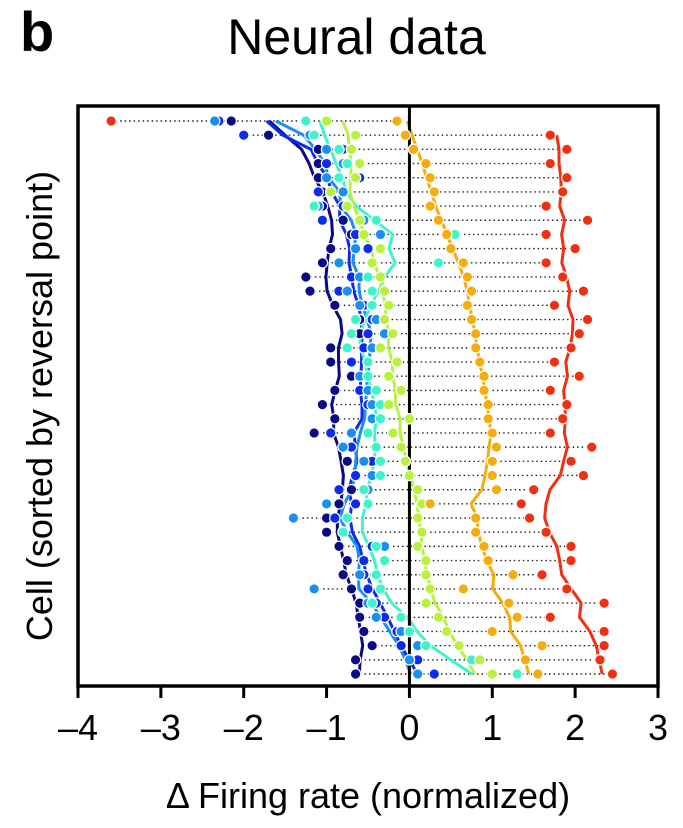 Image resolution: width=683 pixels, height=828 pixels. I want to click on y-axis-label: Cell (sorted by reversal point), so click(39, 406).